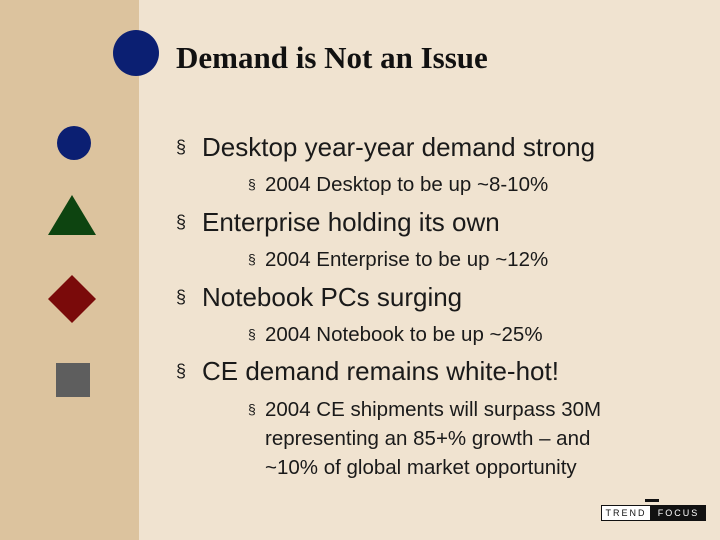 The height and width of the screenshot is (540, 720). I want to click on title-dot-icon, so click(136, 53).